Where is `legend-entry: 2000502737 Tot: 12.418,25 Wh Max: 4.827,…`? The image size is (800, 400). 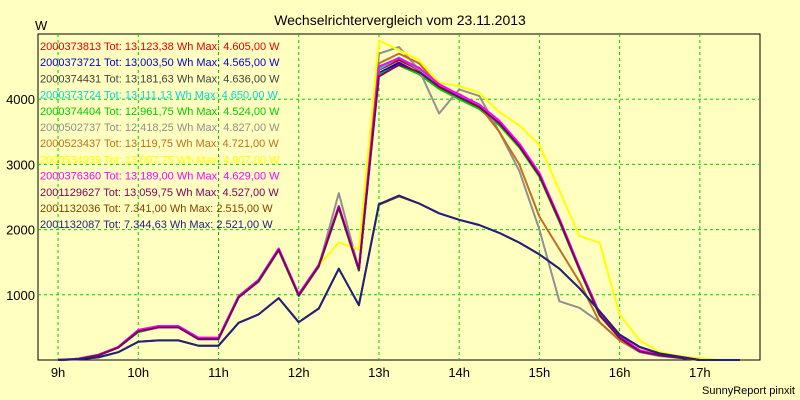 legend-entry: 2000502737 Tot: 12.418,25 Wh Max: 4.827,… is located at coordinates (160, 128).